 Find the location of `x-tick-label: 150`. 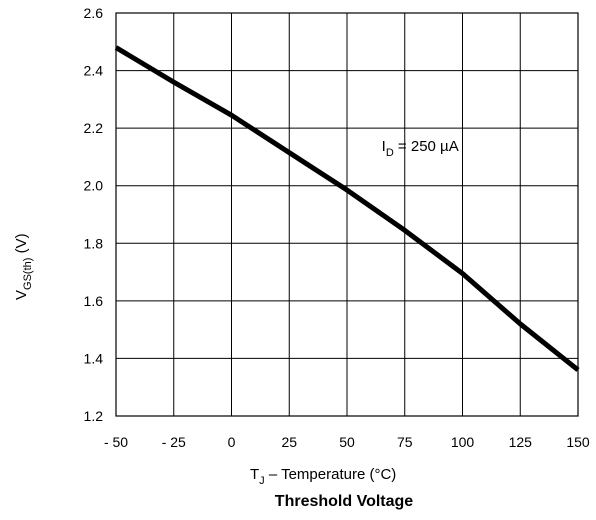

x-tick-label: 150 is located at coordinates (578, 442).